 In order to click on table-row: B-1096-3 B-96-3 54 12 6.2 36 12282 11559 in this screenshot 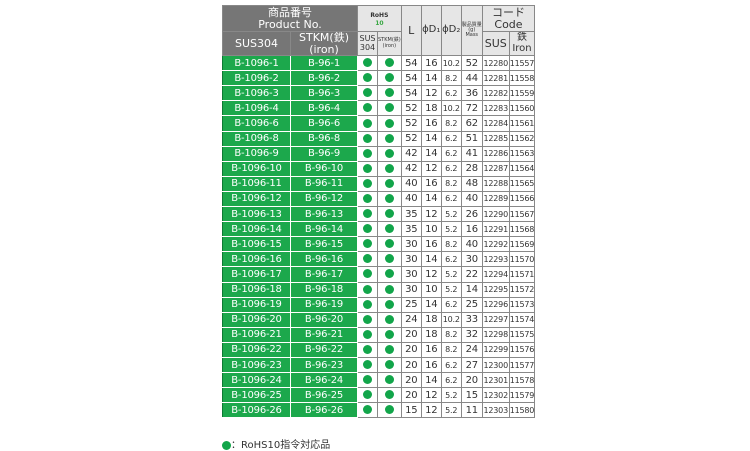, I will do `click(379, 93)`.